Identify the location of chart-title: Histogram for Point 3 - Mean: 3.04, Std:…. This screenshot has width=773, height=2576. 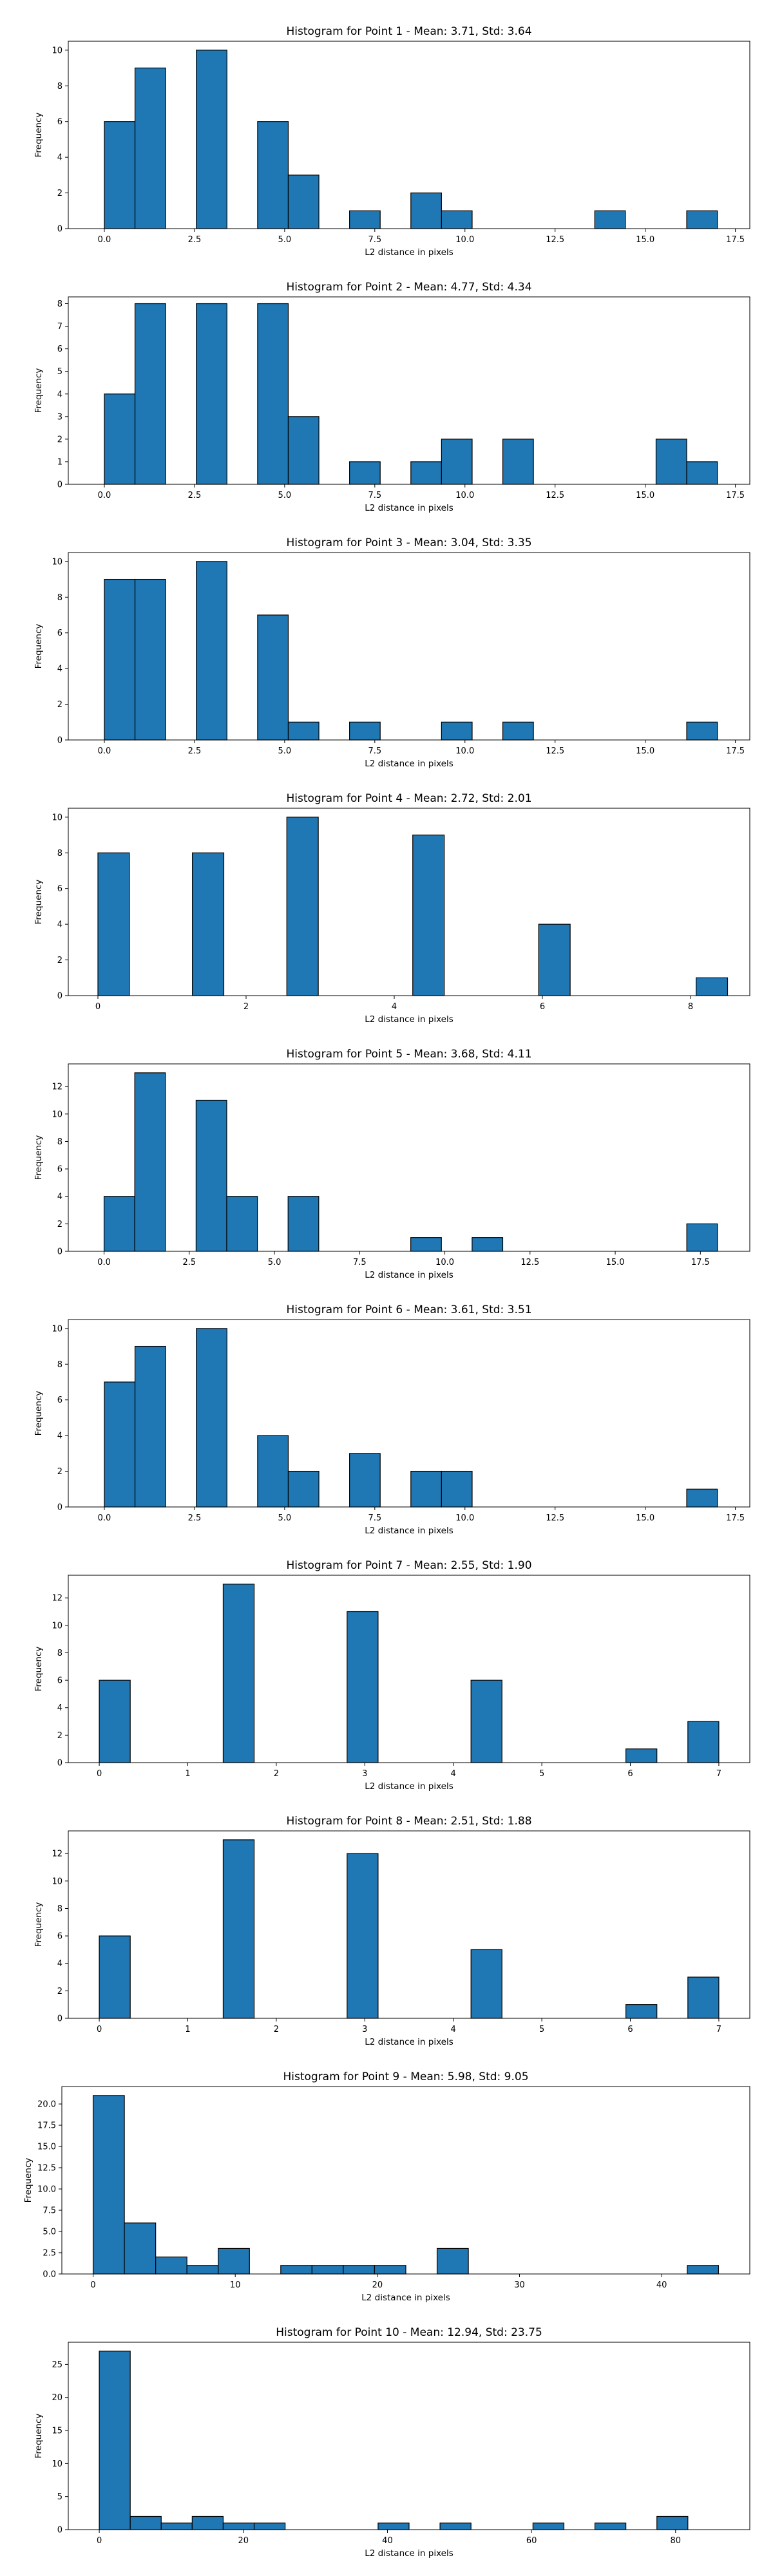
(408, 542).